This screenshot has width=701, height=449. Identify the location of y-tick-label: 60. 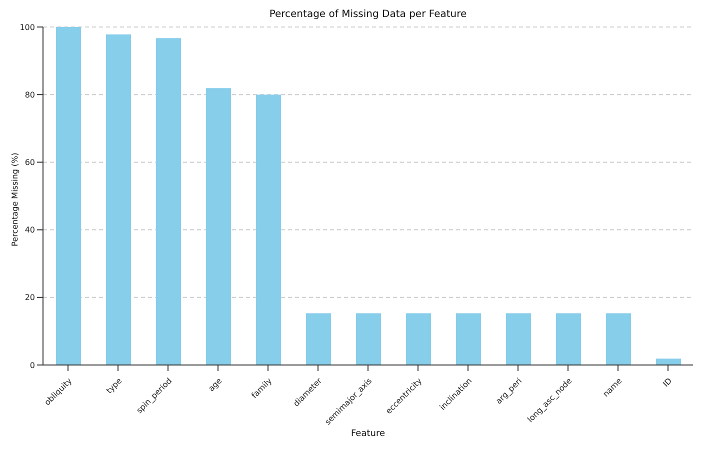
(29, 163).